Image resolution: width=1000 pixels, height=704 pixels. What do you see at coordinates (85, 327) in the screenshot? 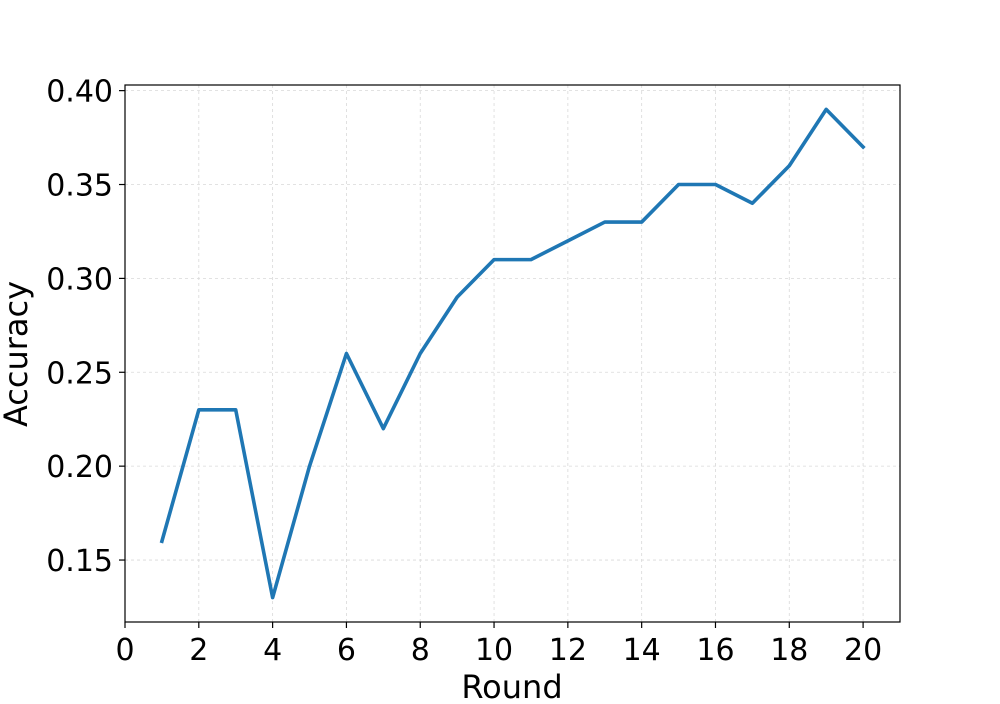
I see `y-axis-ticks: 0.15 0.20 0.25 0.30 0.35 0.40` at bounding box center [85, 327].